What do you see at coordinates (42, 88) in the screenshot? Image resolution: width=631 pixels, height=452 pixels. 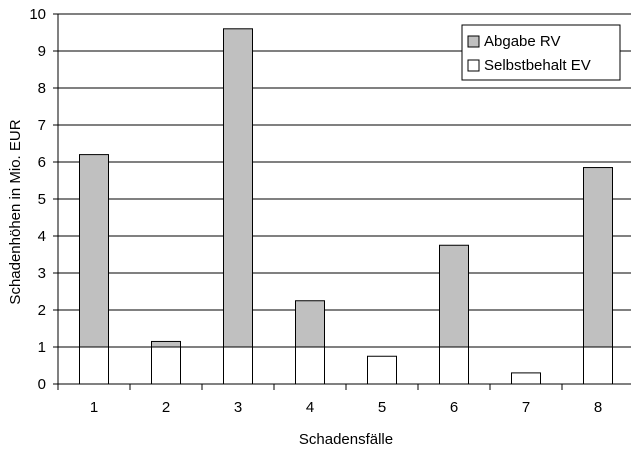 I see `y-tick-label: 8` at bounding box center [42, 88].